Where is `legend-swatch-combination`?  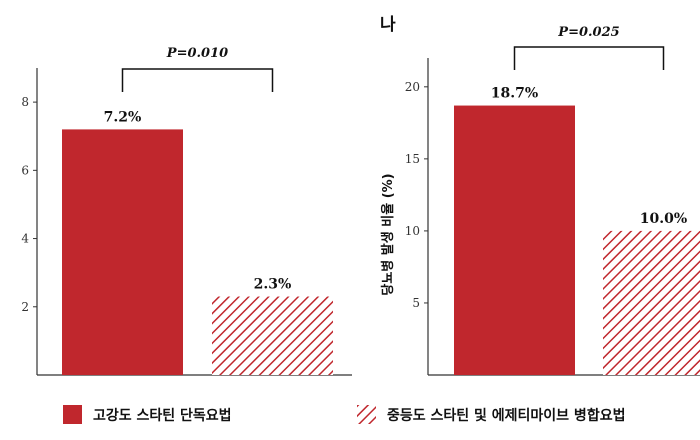 legend-swatch-combination is located at coordinates (366, 414).